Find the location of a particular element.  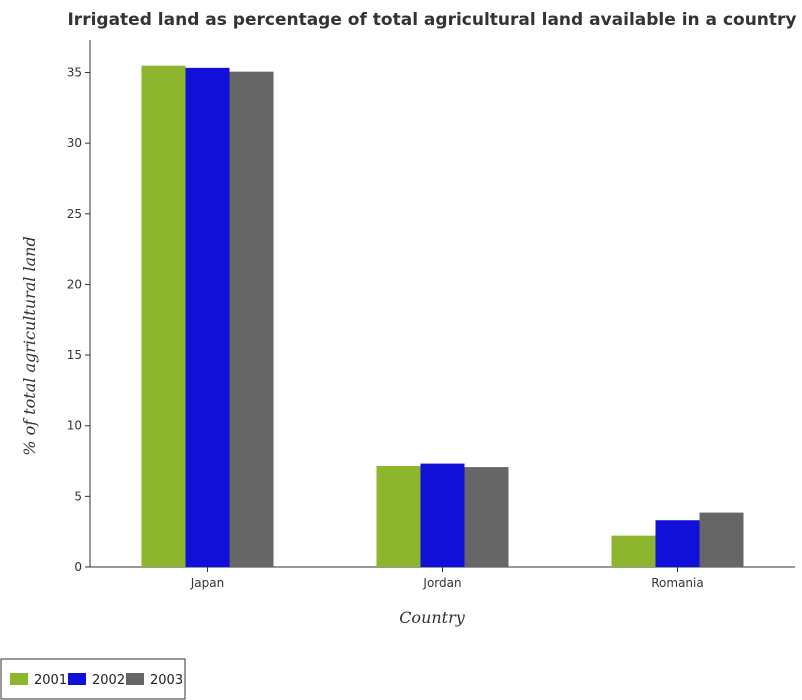

y-tick-label: 30 is located at coordinates (74, 143).